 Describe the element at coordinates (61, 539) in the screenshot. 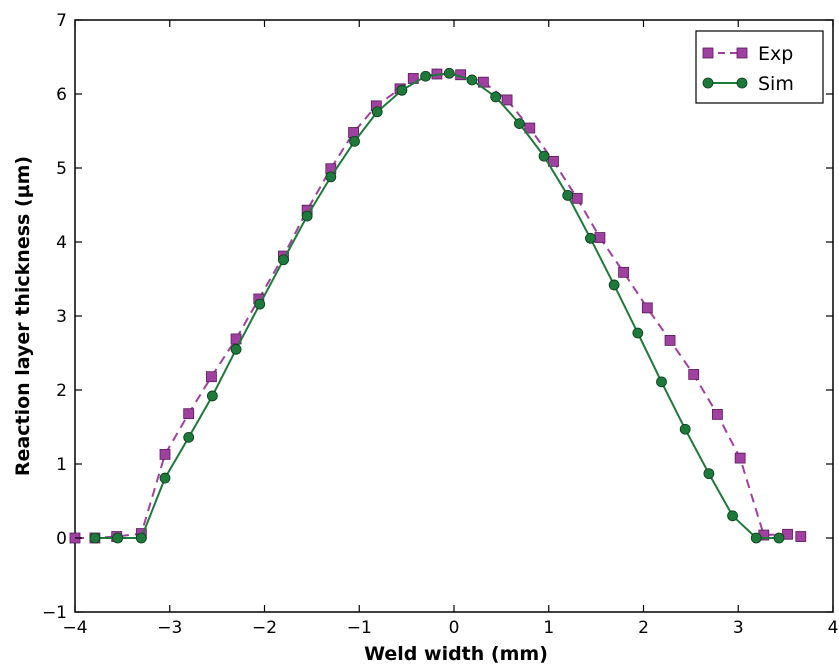

I see `y-tick-label: 0` at that location.